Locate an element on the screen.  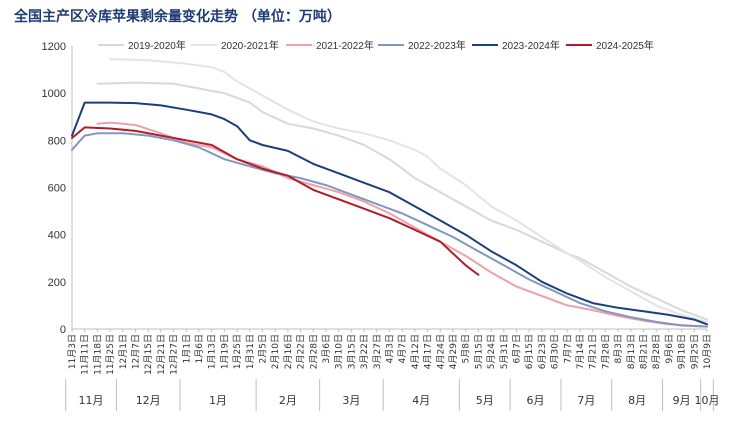
month-label: 8月 is located at coordinates (637, 400).